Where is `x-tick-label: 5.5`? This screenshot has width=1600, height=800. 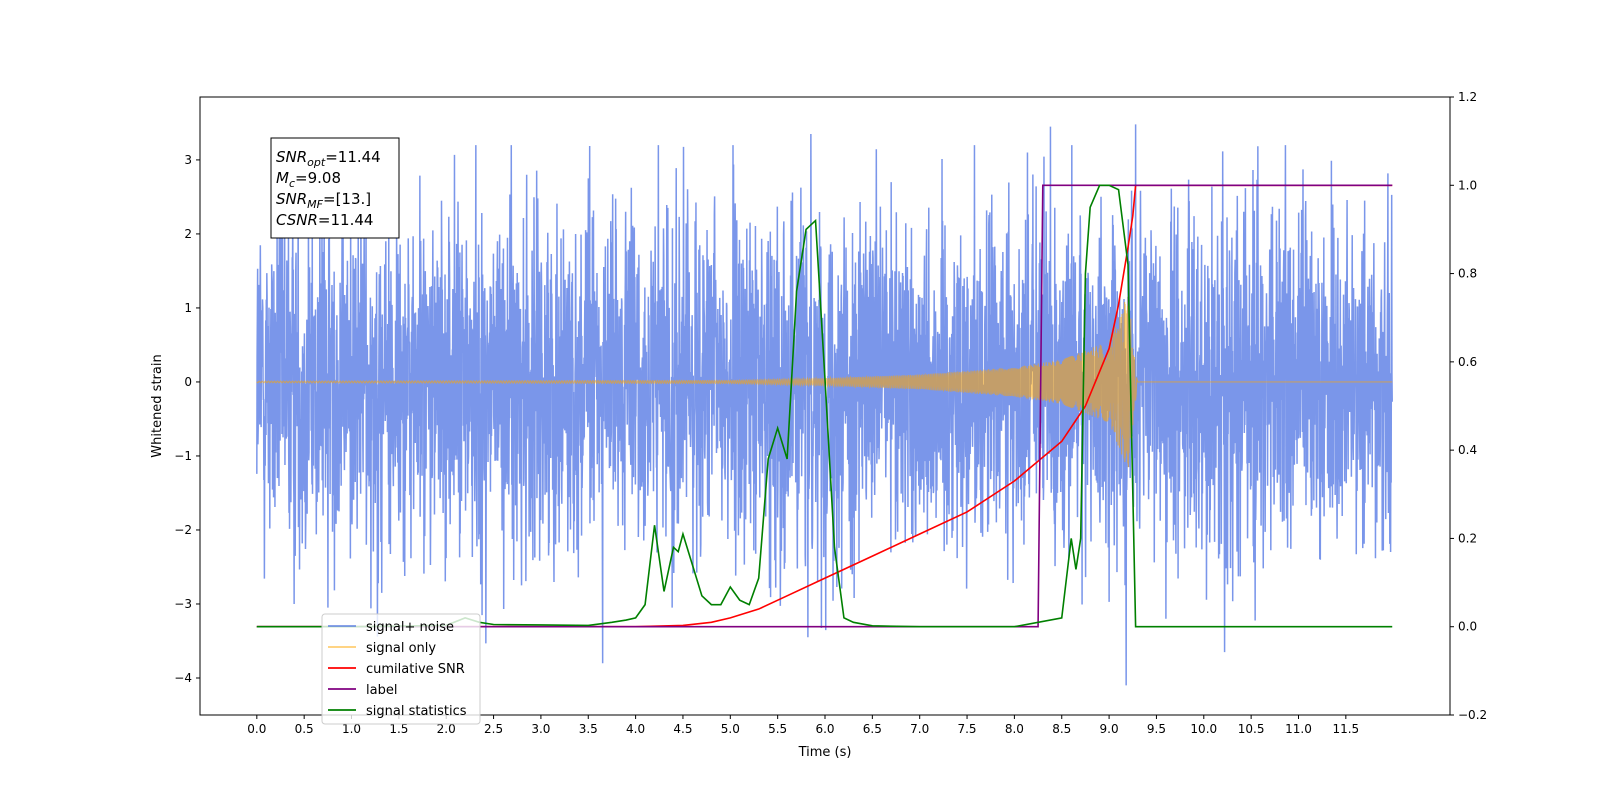
x-tick-label: 5.5 is located at coordinates (777, 729).